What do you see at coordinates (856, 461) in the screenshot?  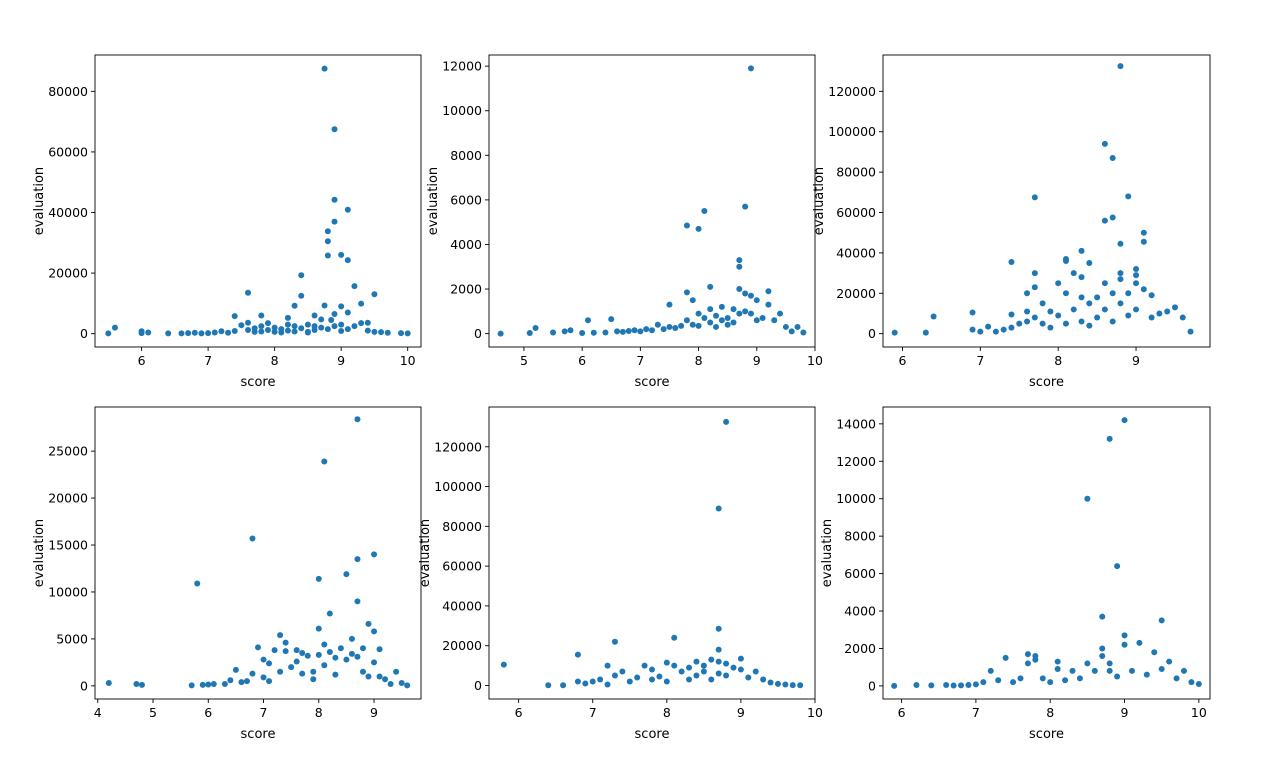 I see `y-tick-label: 12000` at bounding box center [856, 461].